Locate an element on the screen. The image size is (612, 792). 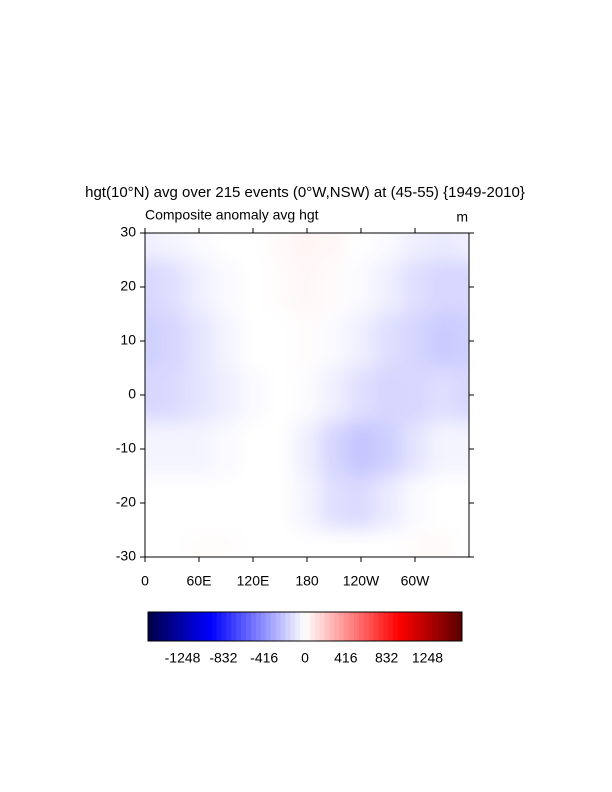
y-tick-label: -30 is located at coordinates (126, 556).